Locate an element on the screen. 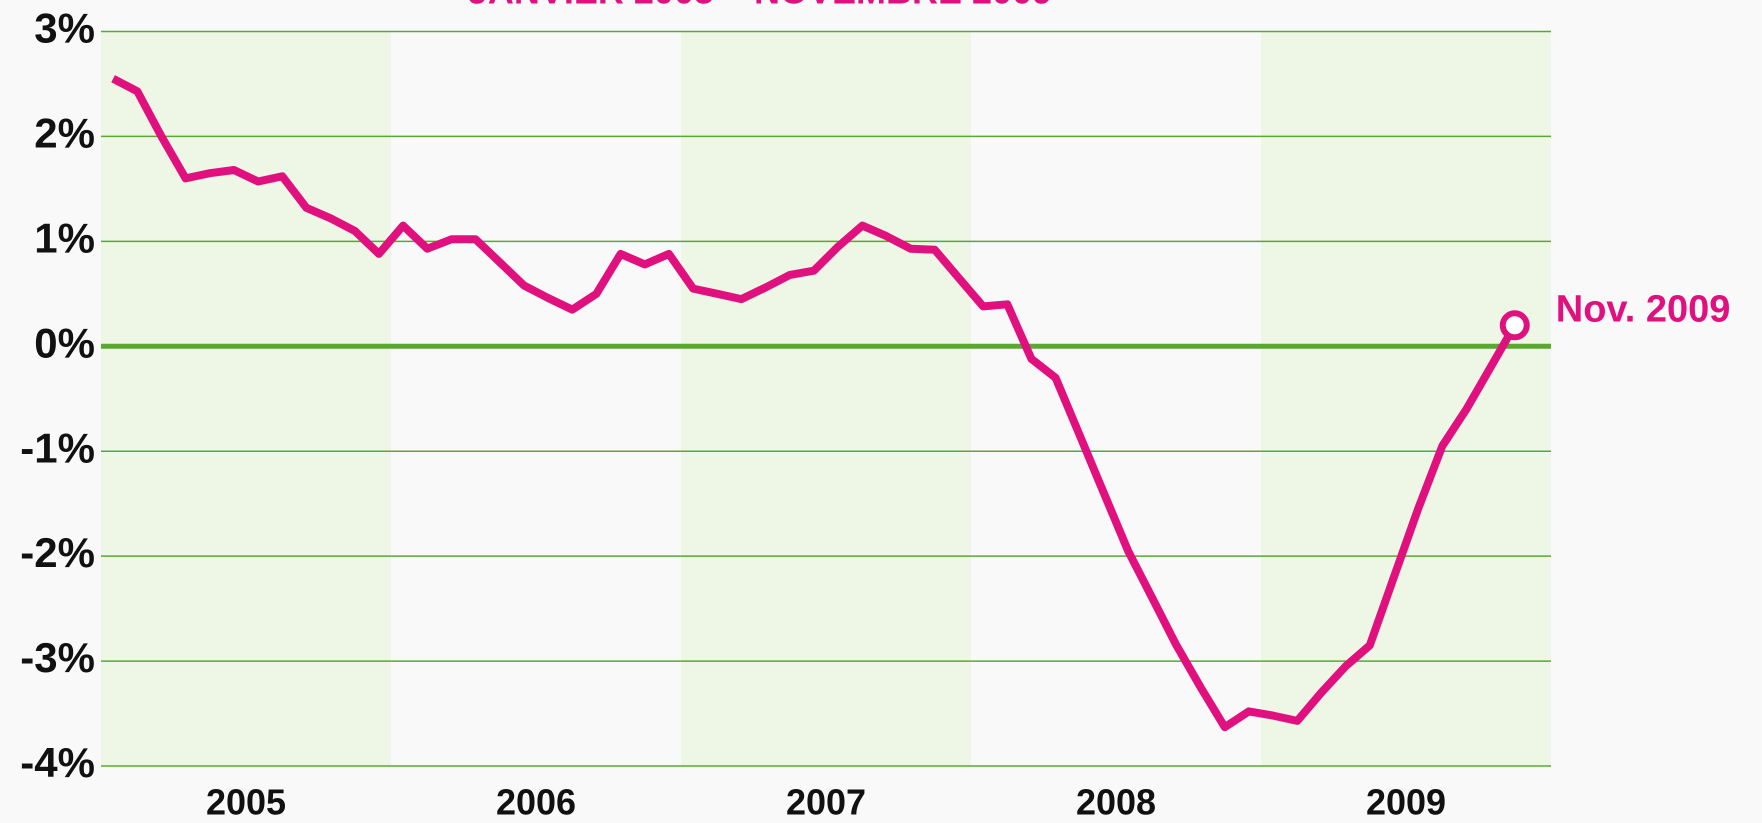  y-tick-label: 2% is located at coordinates (64, 133).